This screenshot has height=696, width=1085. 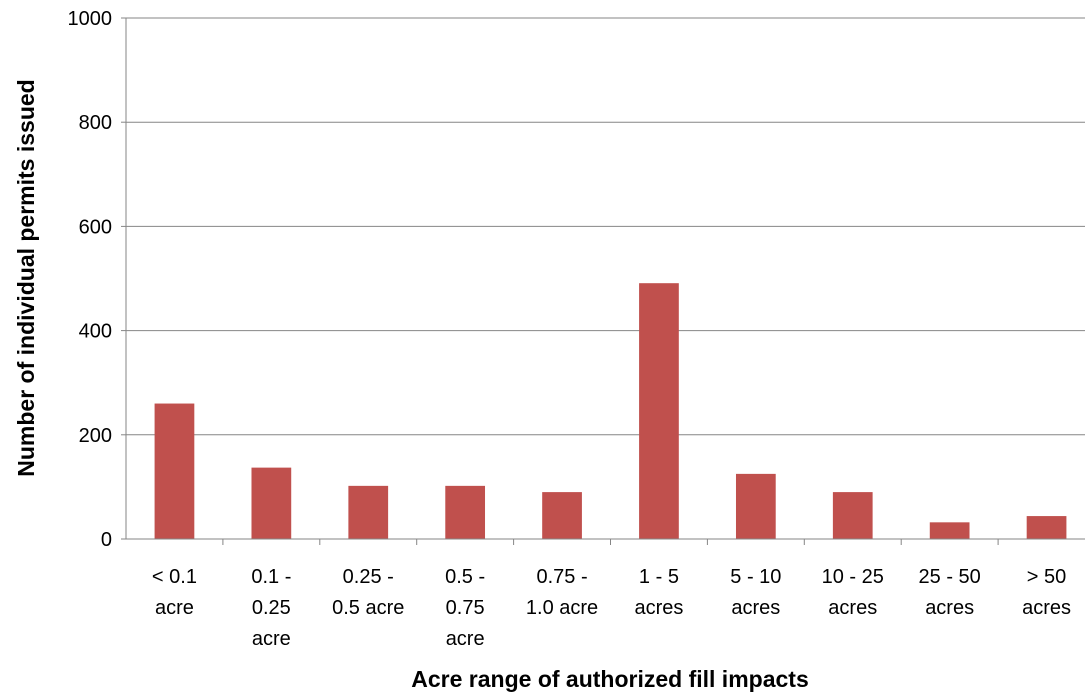 What do you see at coordinates (271, 577) in the screenshot?
I see `x-category-label: 0.1 -` at bounding box center [271, 577].